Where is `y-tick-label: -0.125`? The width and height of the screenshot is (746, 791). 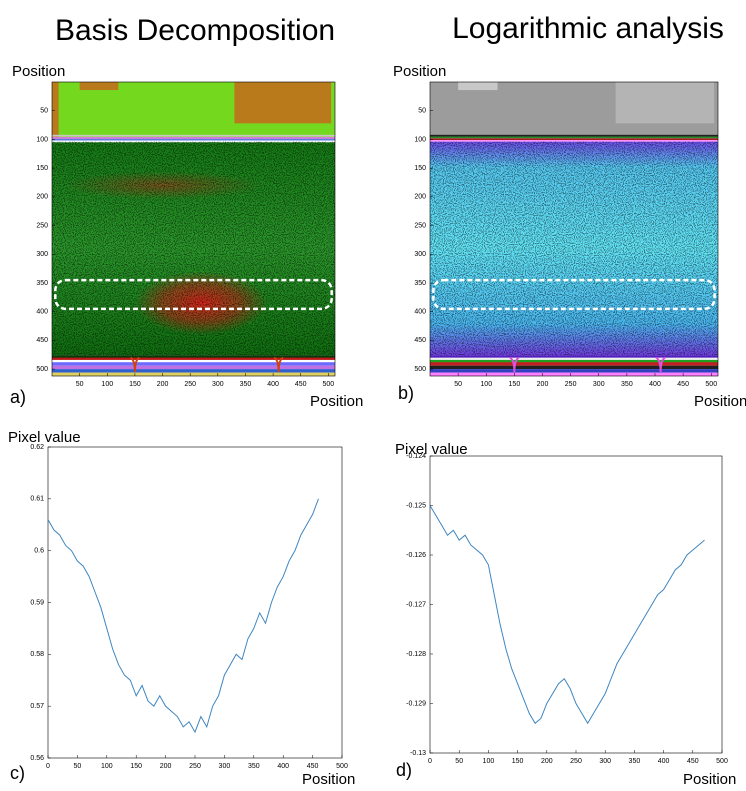 y-tick-label: -0.125 is located at coordinates (416, 505).